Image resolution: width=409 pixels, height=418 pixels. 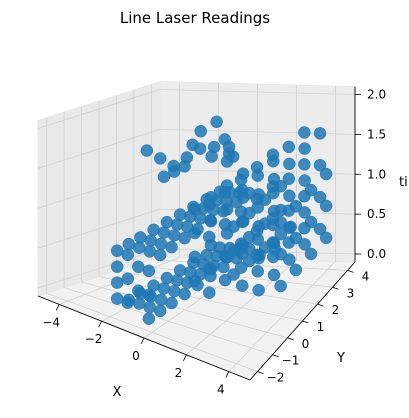 What do you see at coordinates (117, 392) in the screenshot?
I see `x-axis-label: X` at bounding box center [117, 392].